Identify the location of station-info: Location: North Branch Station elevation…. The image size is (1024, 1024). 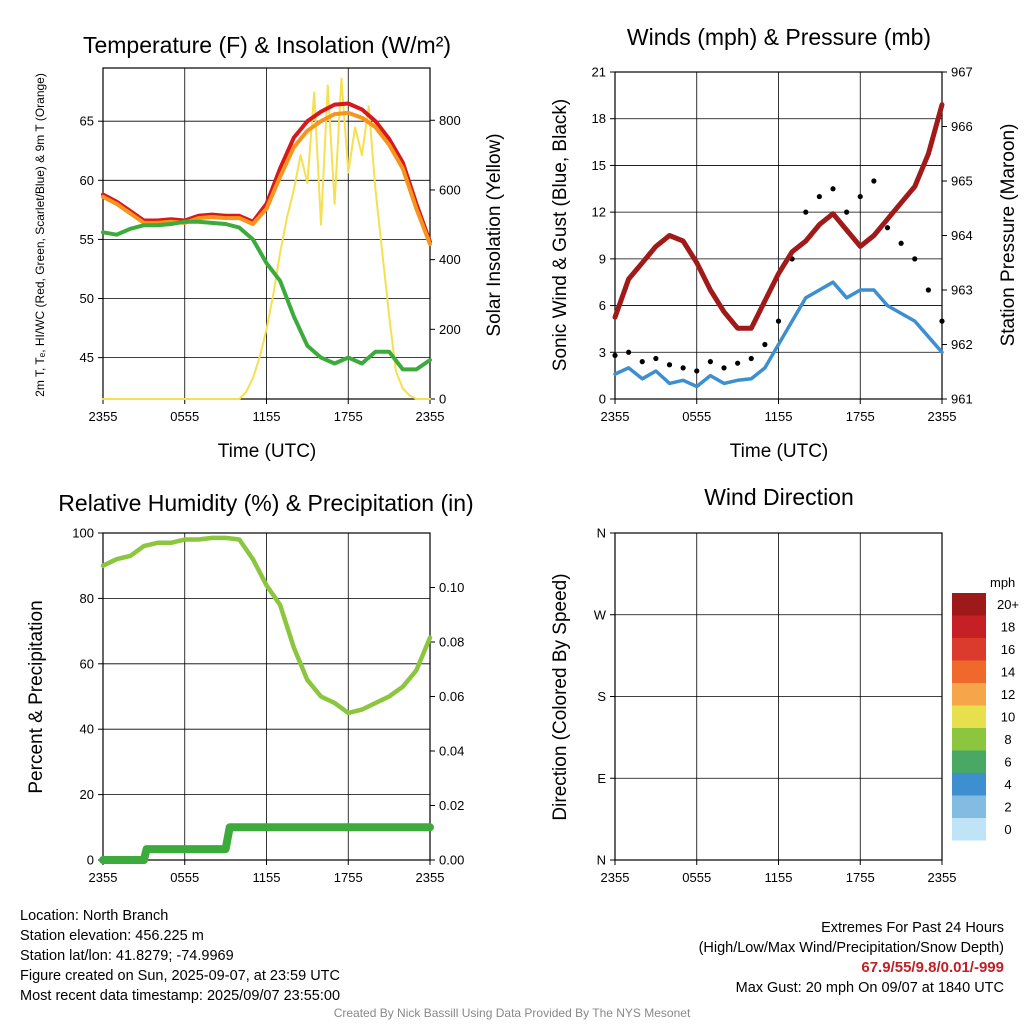
(180, 956).